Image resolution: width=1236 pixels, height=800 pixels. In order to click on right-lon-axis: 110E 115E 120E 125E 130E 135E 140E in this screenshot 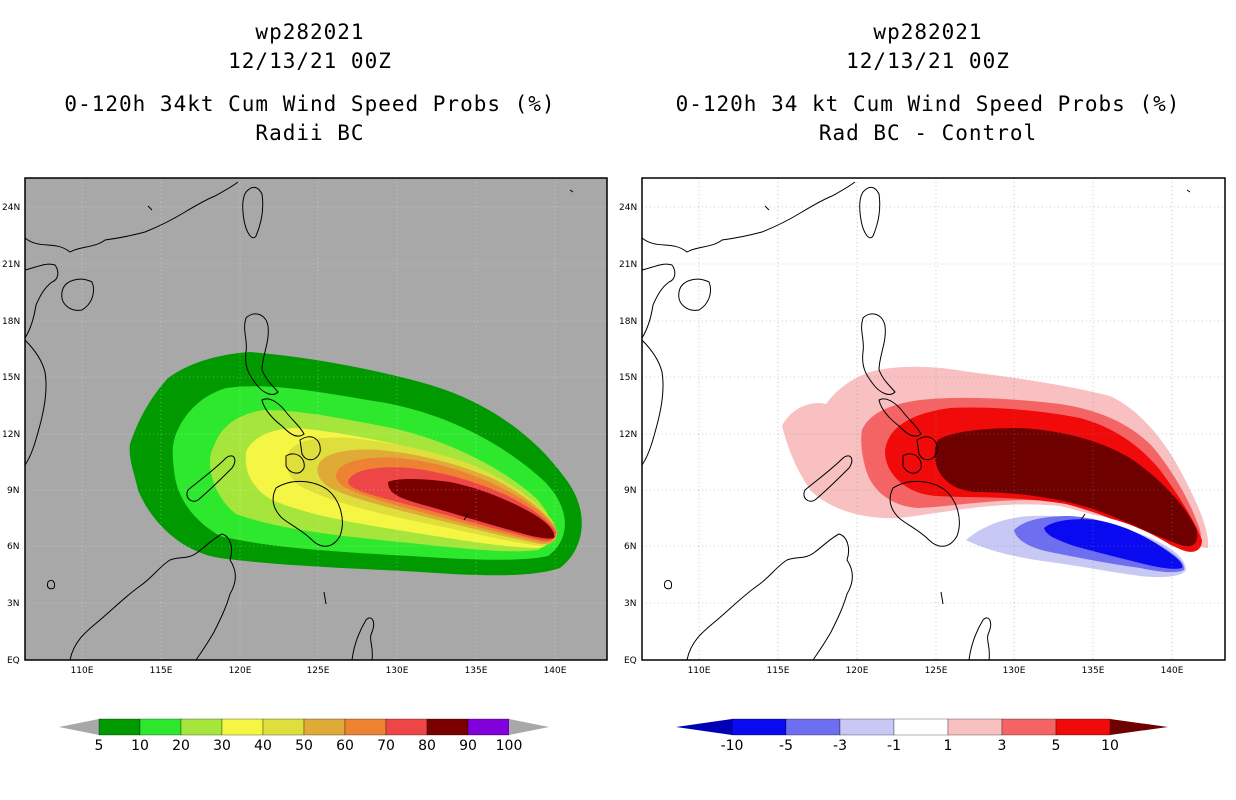, I will do `click(936, 671)`.